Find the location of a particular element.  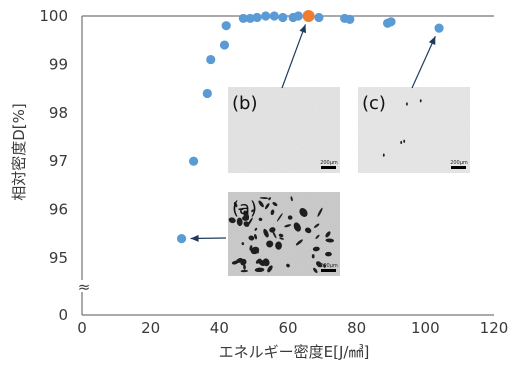

y-tick-label: 99 is located at coordinates (58, 64).